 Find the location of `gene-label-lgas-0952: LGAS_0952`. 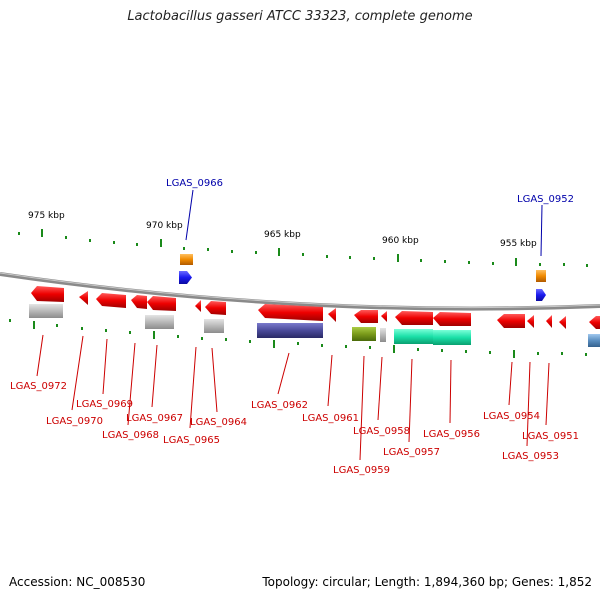

gene-label-lgas-0952: LGAS_0952 is located at coordinates (545, 199).